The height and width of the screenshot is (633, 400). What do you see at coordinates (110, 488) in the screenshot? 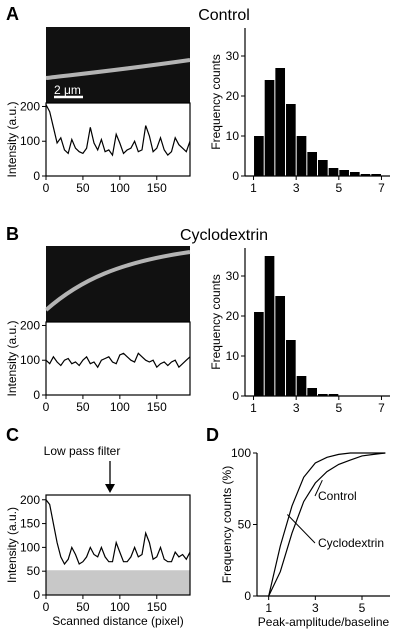
I see `filter-arrow-head` at bounding box center [110, 488].